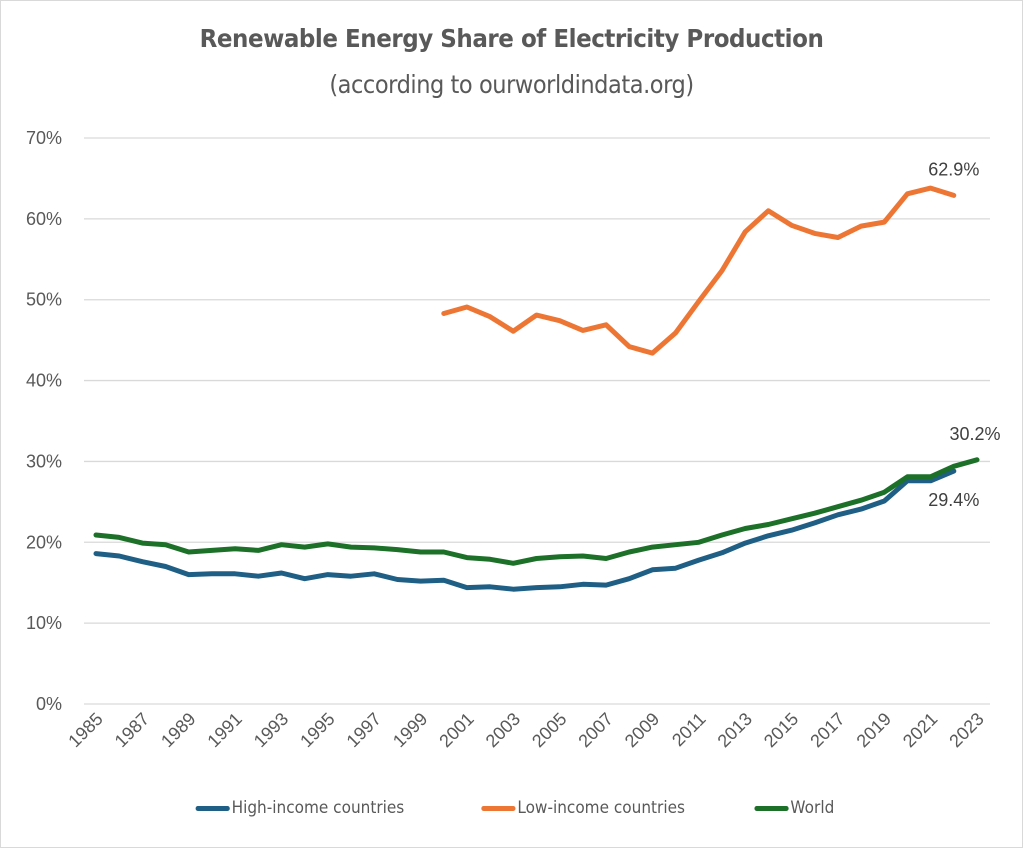 The width and height of the screenshot is (1023, 848). I want to click on y-tick-label: 40%, so click(44, 381).